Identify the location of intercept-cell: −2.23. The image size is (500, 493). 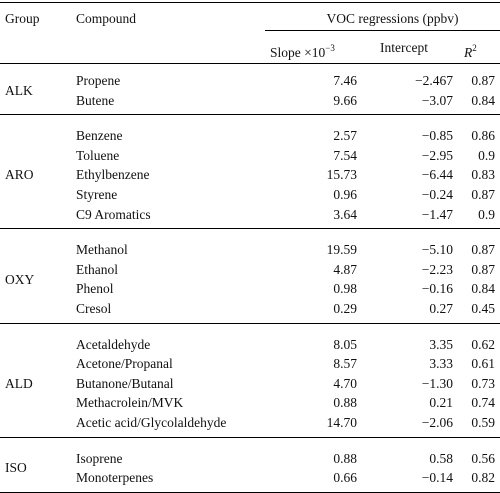
(437, 269).